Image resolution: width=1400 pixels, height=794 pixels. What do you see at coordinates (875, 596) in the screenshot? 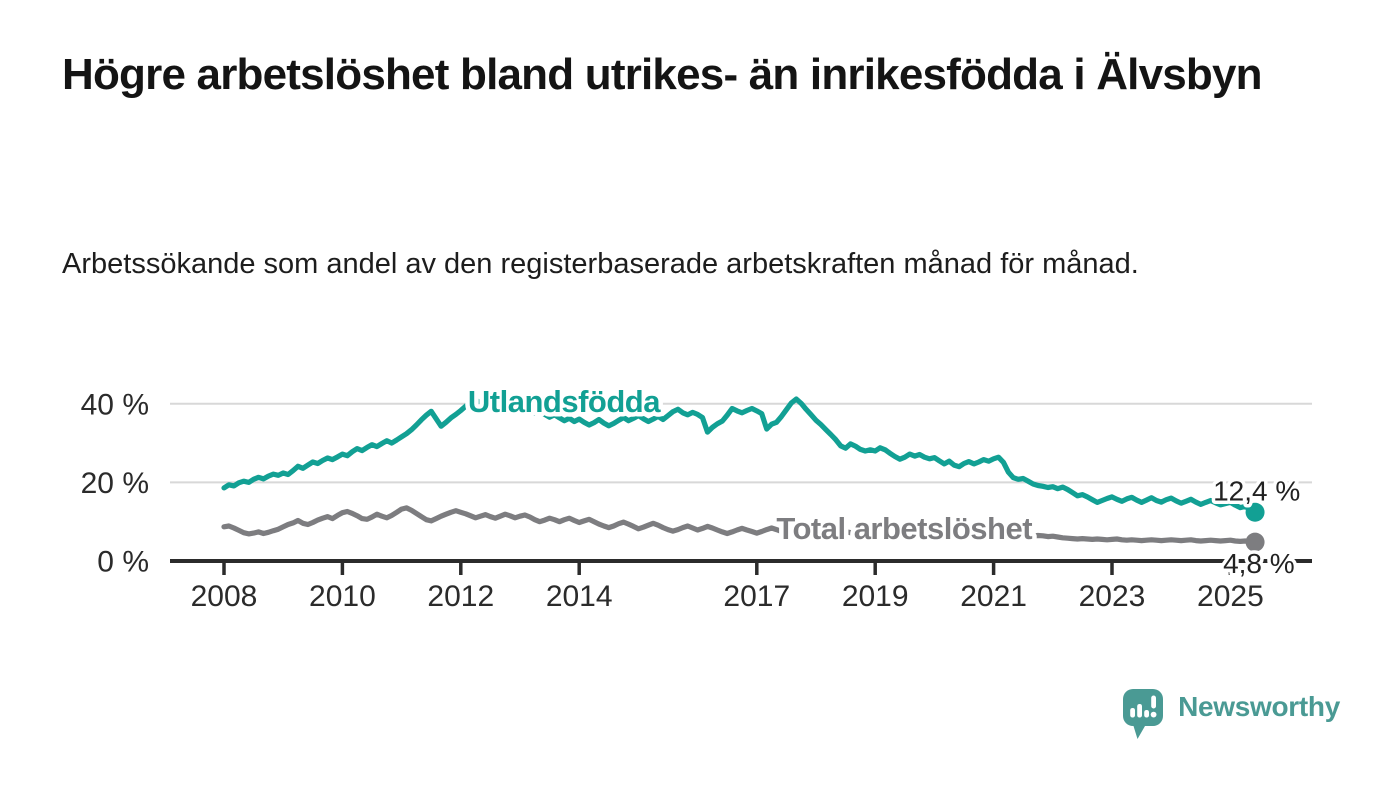
I see `x-tick-label-2019: 2019` at bounding box center [875, 596].